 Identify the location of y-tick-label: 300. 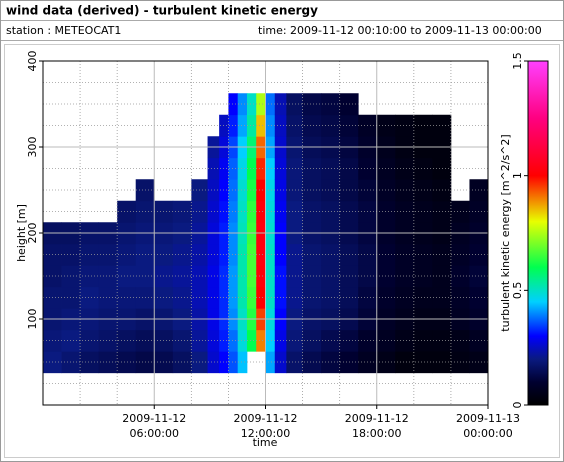
(32, 147).